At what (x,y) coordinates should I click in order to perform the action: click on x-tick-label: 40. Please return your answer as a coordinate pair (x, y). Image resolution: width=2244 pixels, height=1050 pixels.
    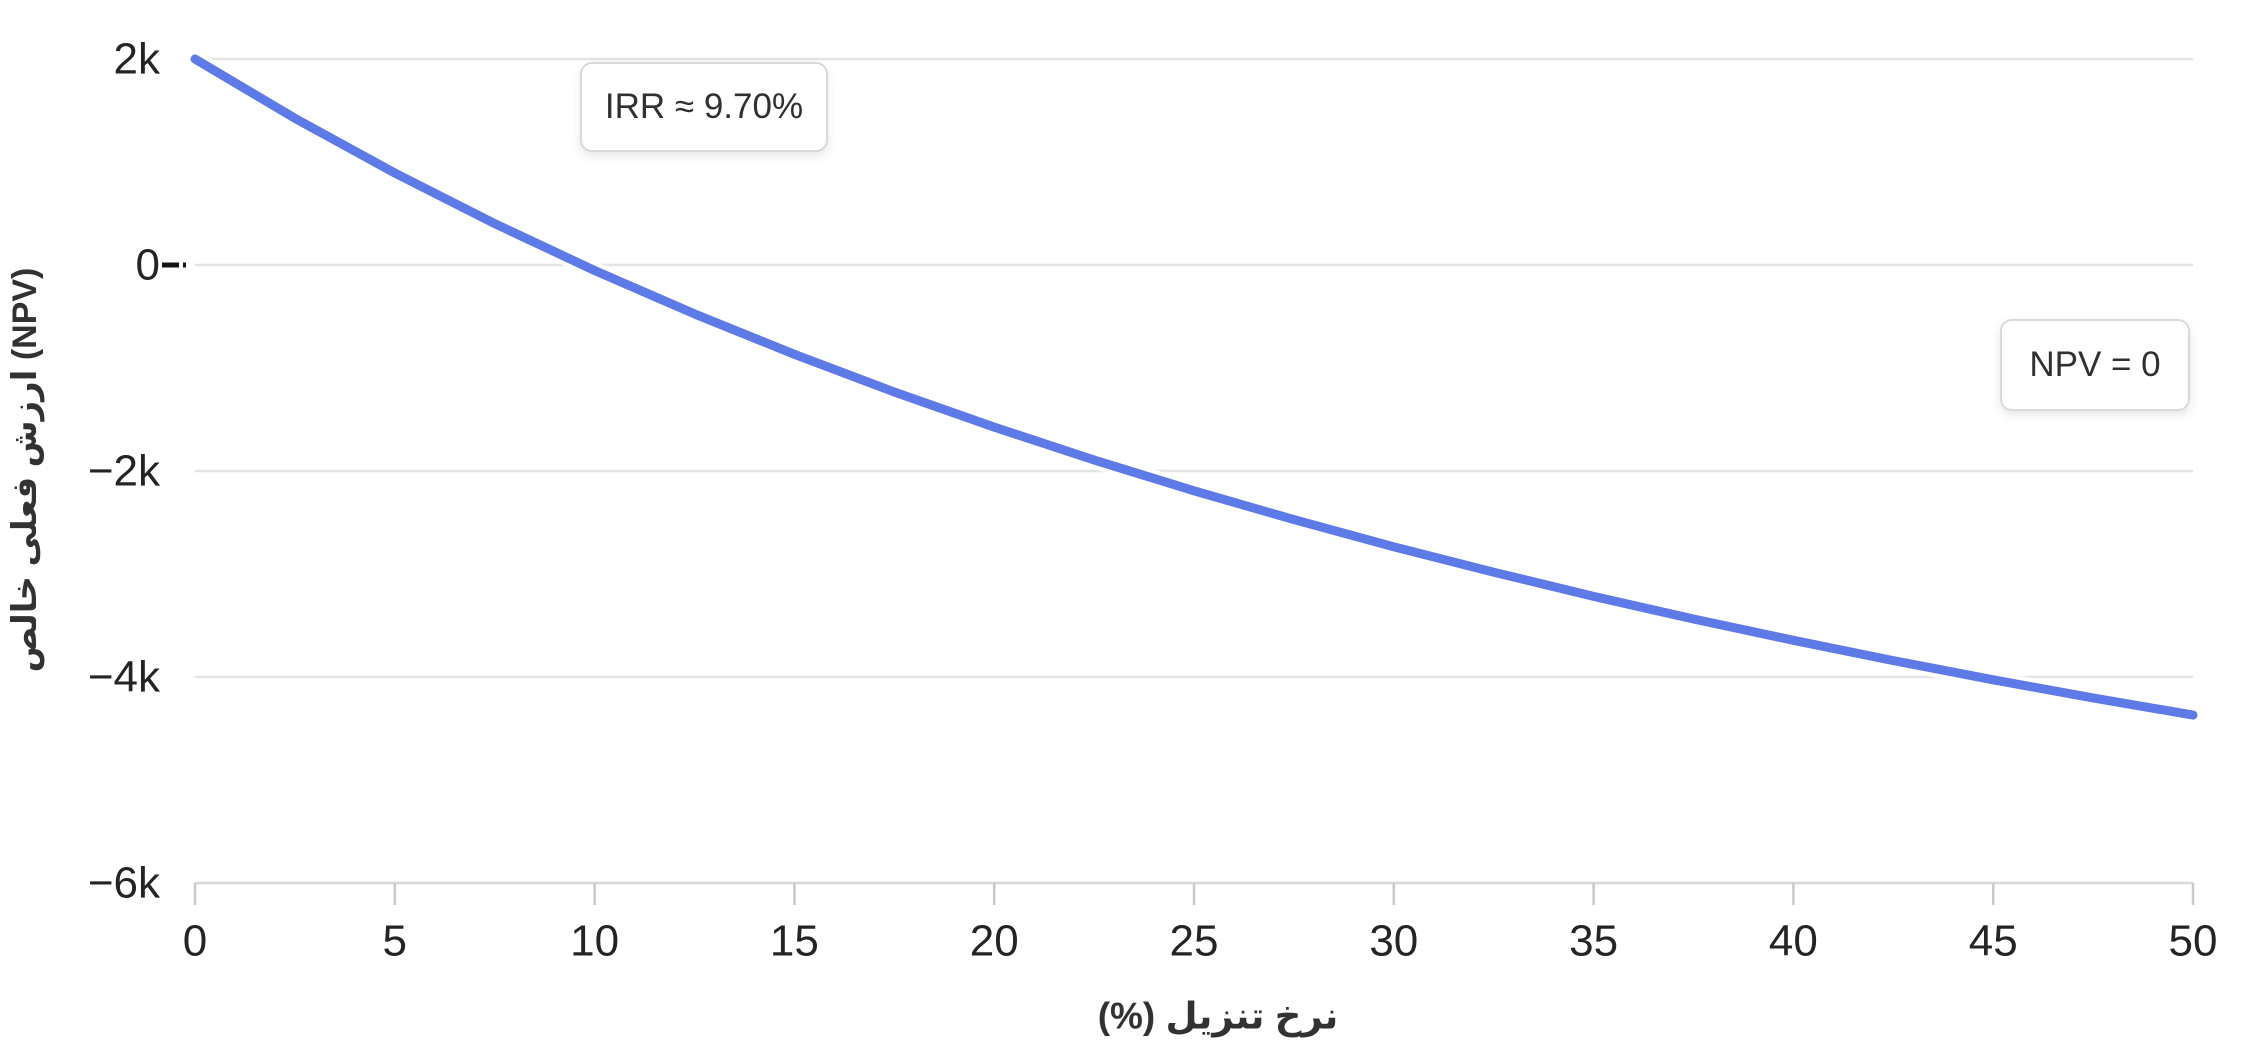
    Looking at the image, I should click on (1793, 941).